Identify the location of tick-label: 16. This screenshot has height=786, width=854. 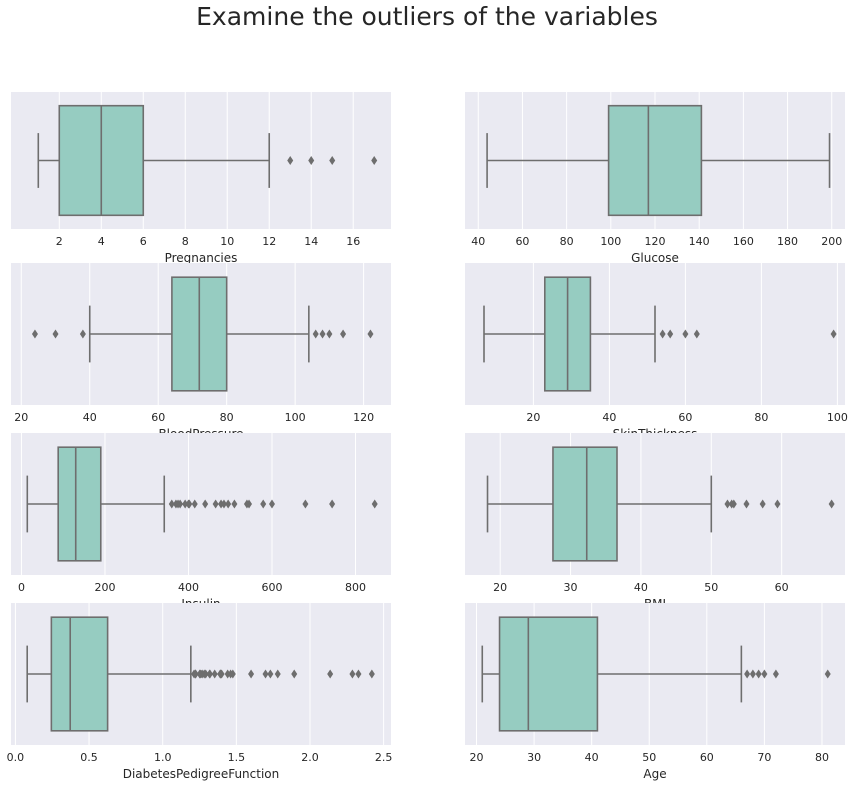
(353, 241).